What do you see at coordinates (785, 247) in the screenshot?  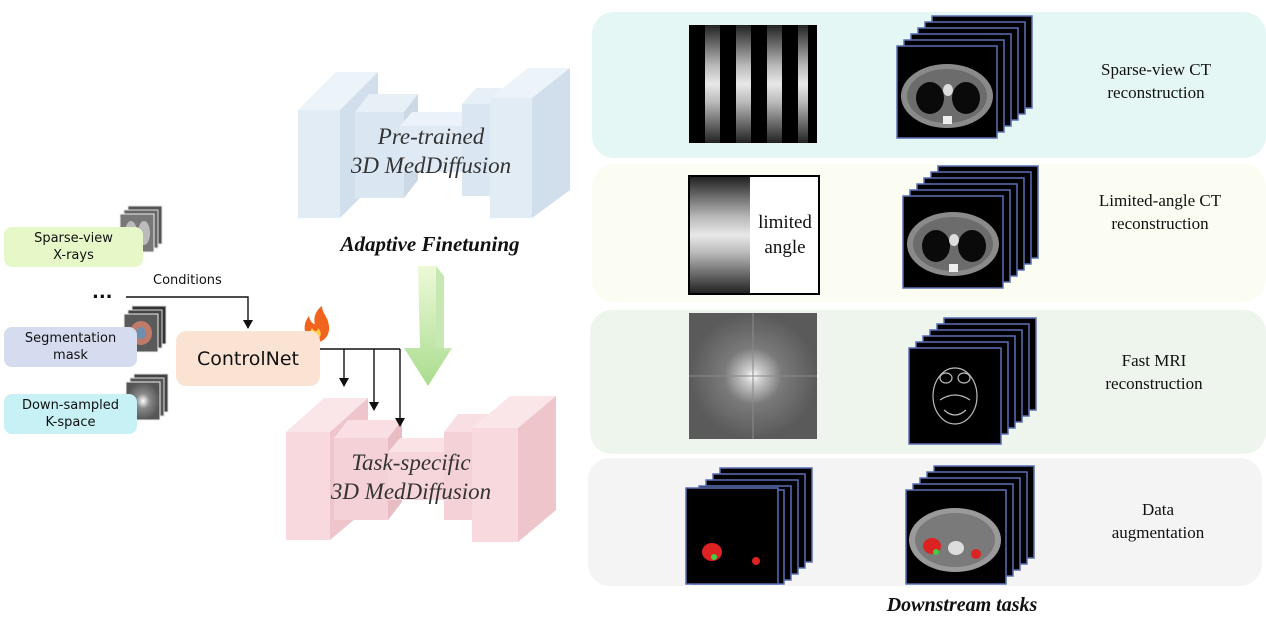 I see `limited-angle-line2: angle` at bounding box center [785, 247].